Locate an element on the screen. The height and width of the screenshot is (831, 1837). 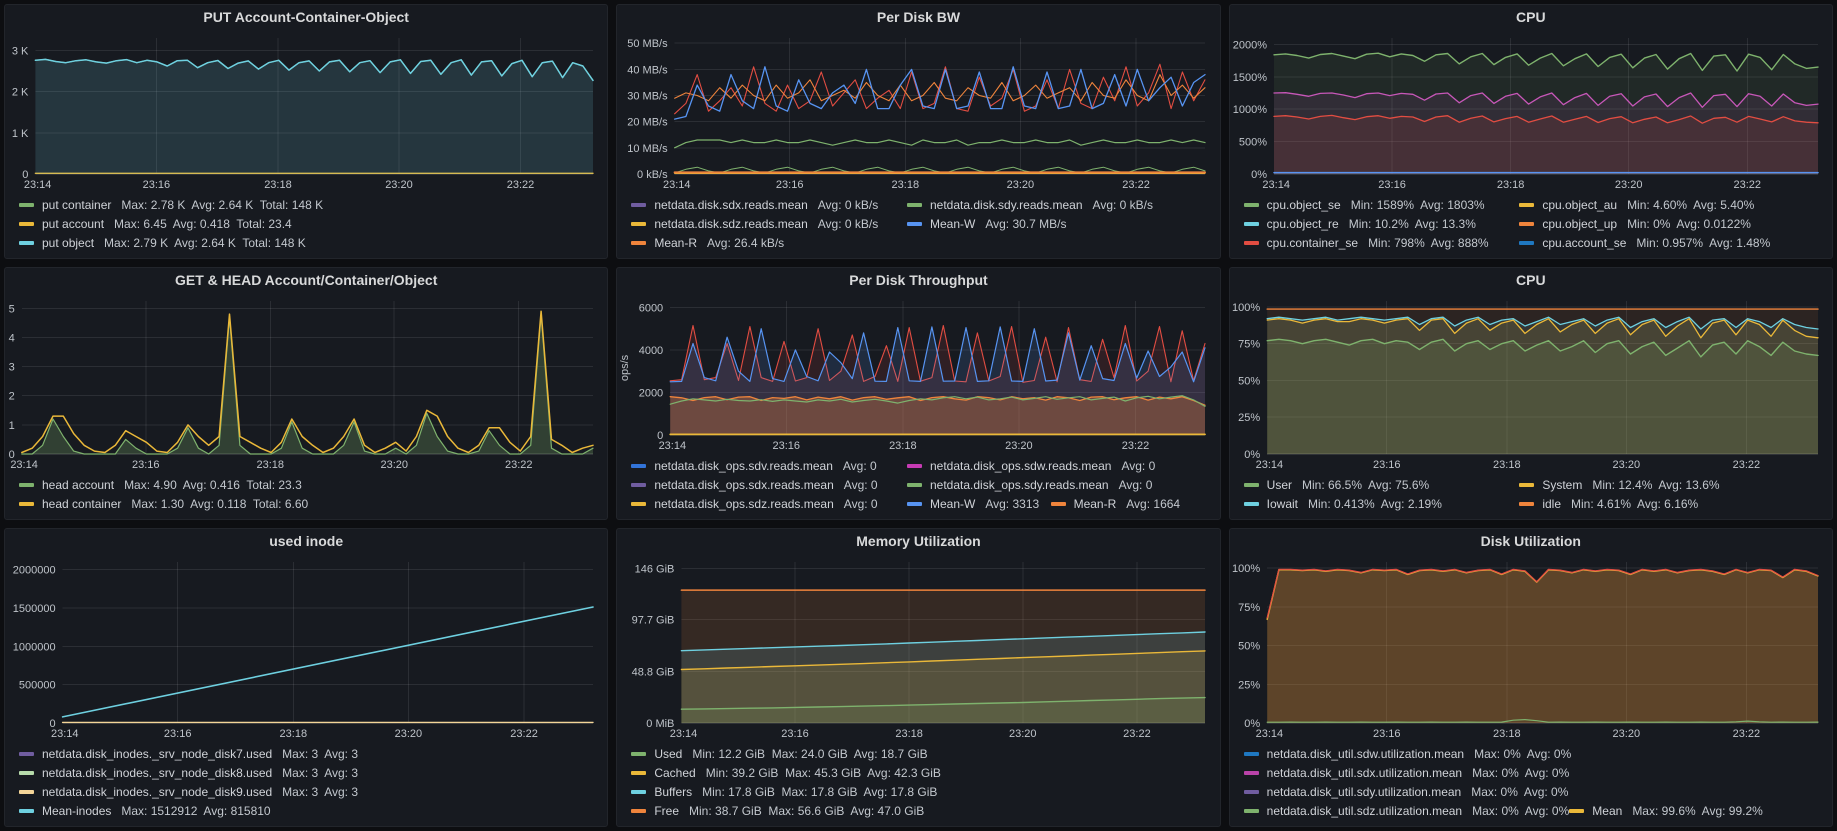
panel-title: Disk Utilization is located at coordinates (1530, 541).